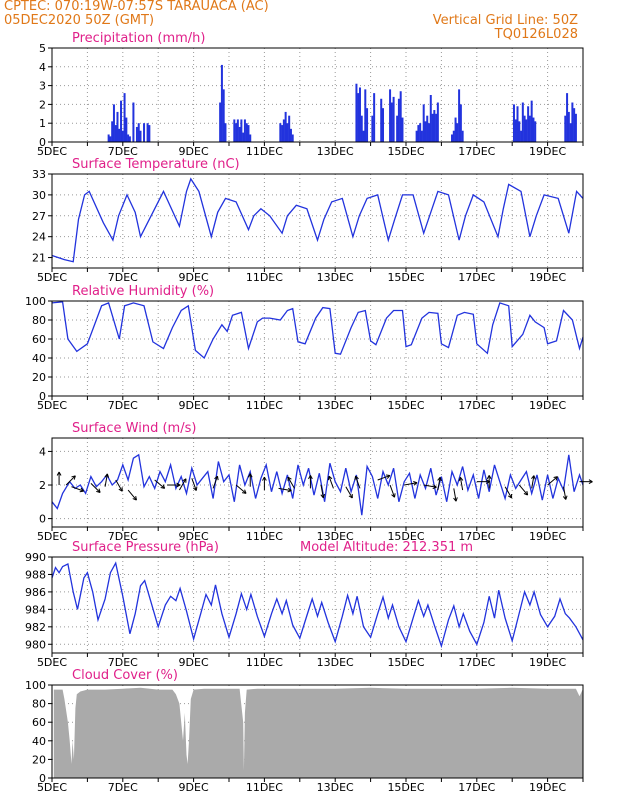 This screenshot has width=618, height=800. What do you see at coordinates (335, 151) in the screenshot?
I see `x-tick-label: 13DEC` at bounding box center [335, 151].